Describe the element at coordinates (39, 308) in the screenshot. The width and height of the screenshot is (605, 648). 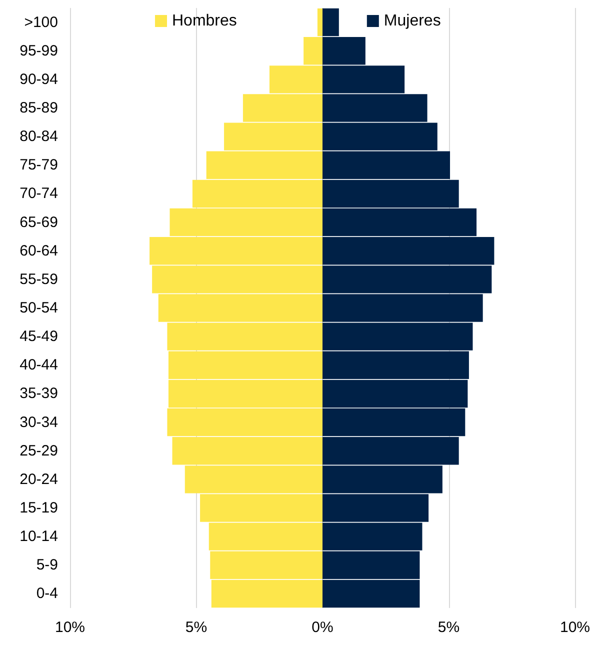
I see `y-tick-label: 50-54` at that location.